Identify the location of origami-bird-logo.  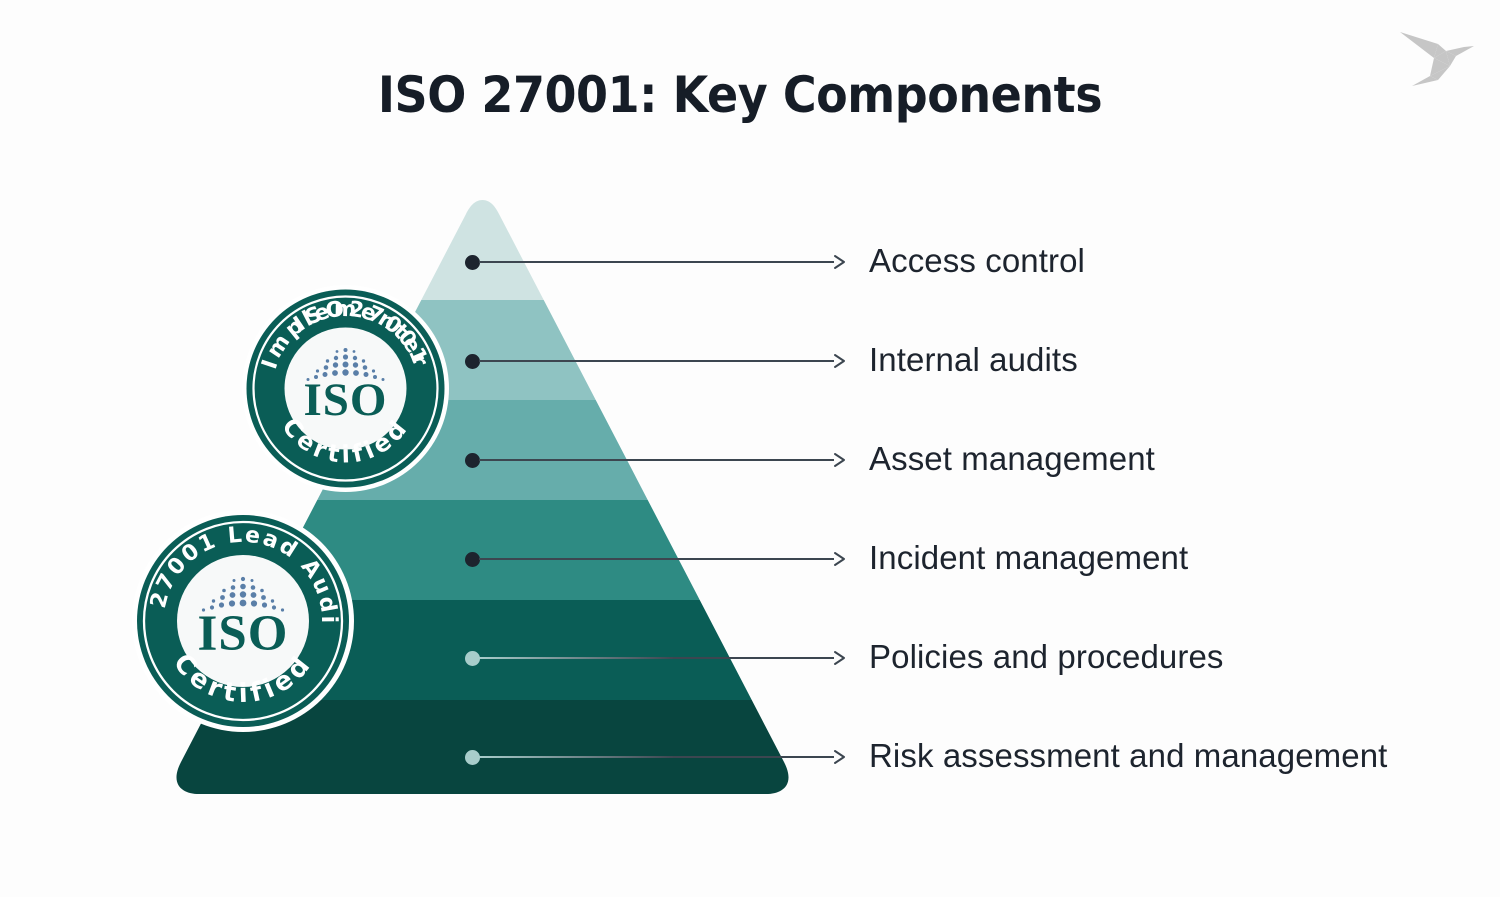
(1430, 53).